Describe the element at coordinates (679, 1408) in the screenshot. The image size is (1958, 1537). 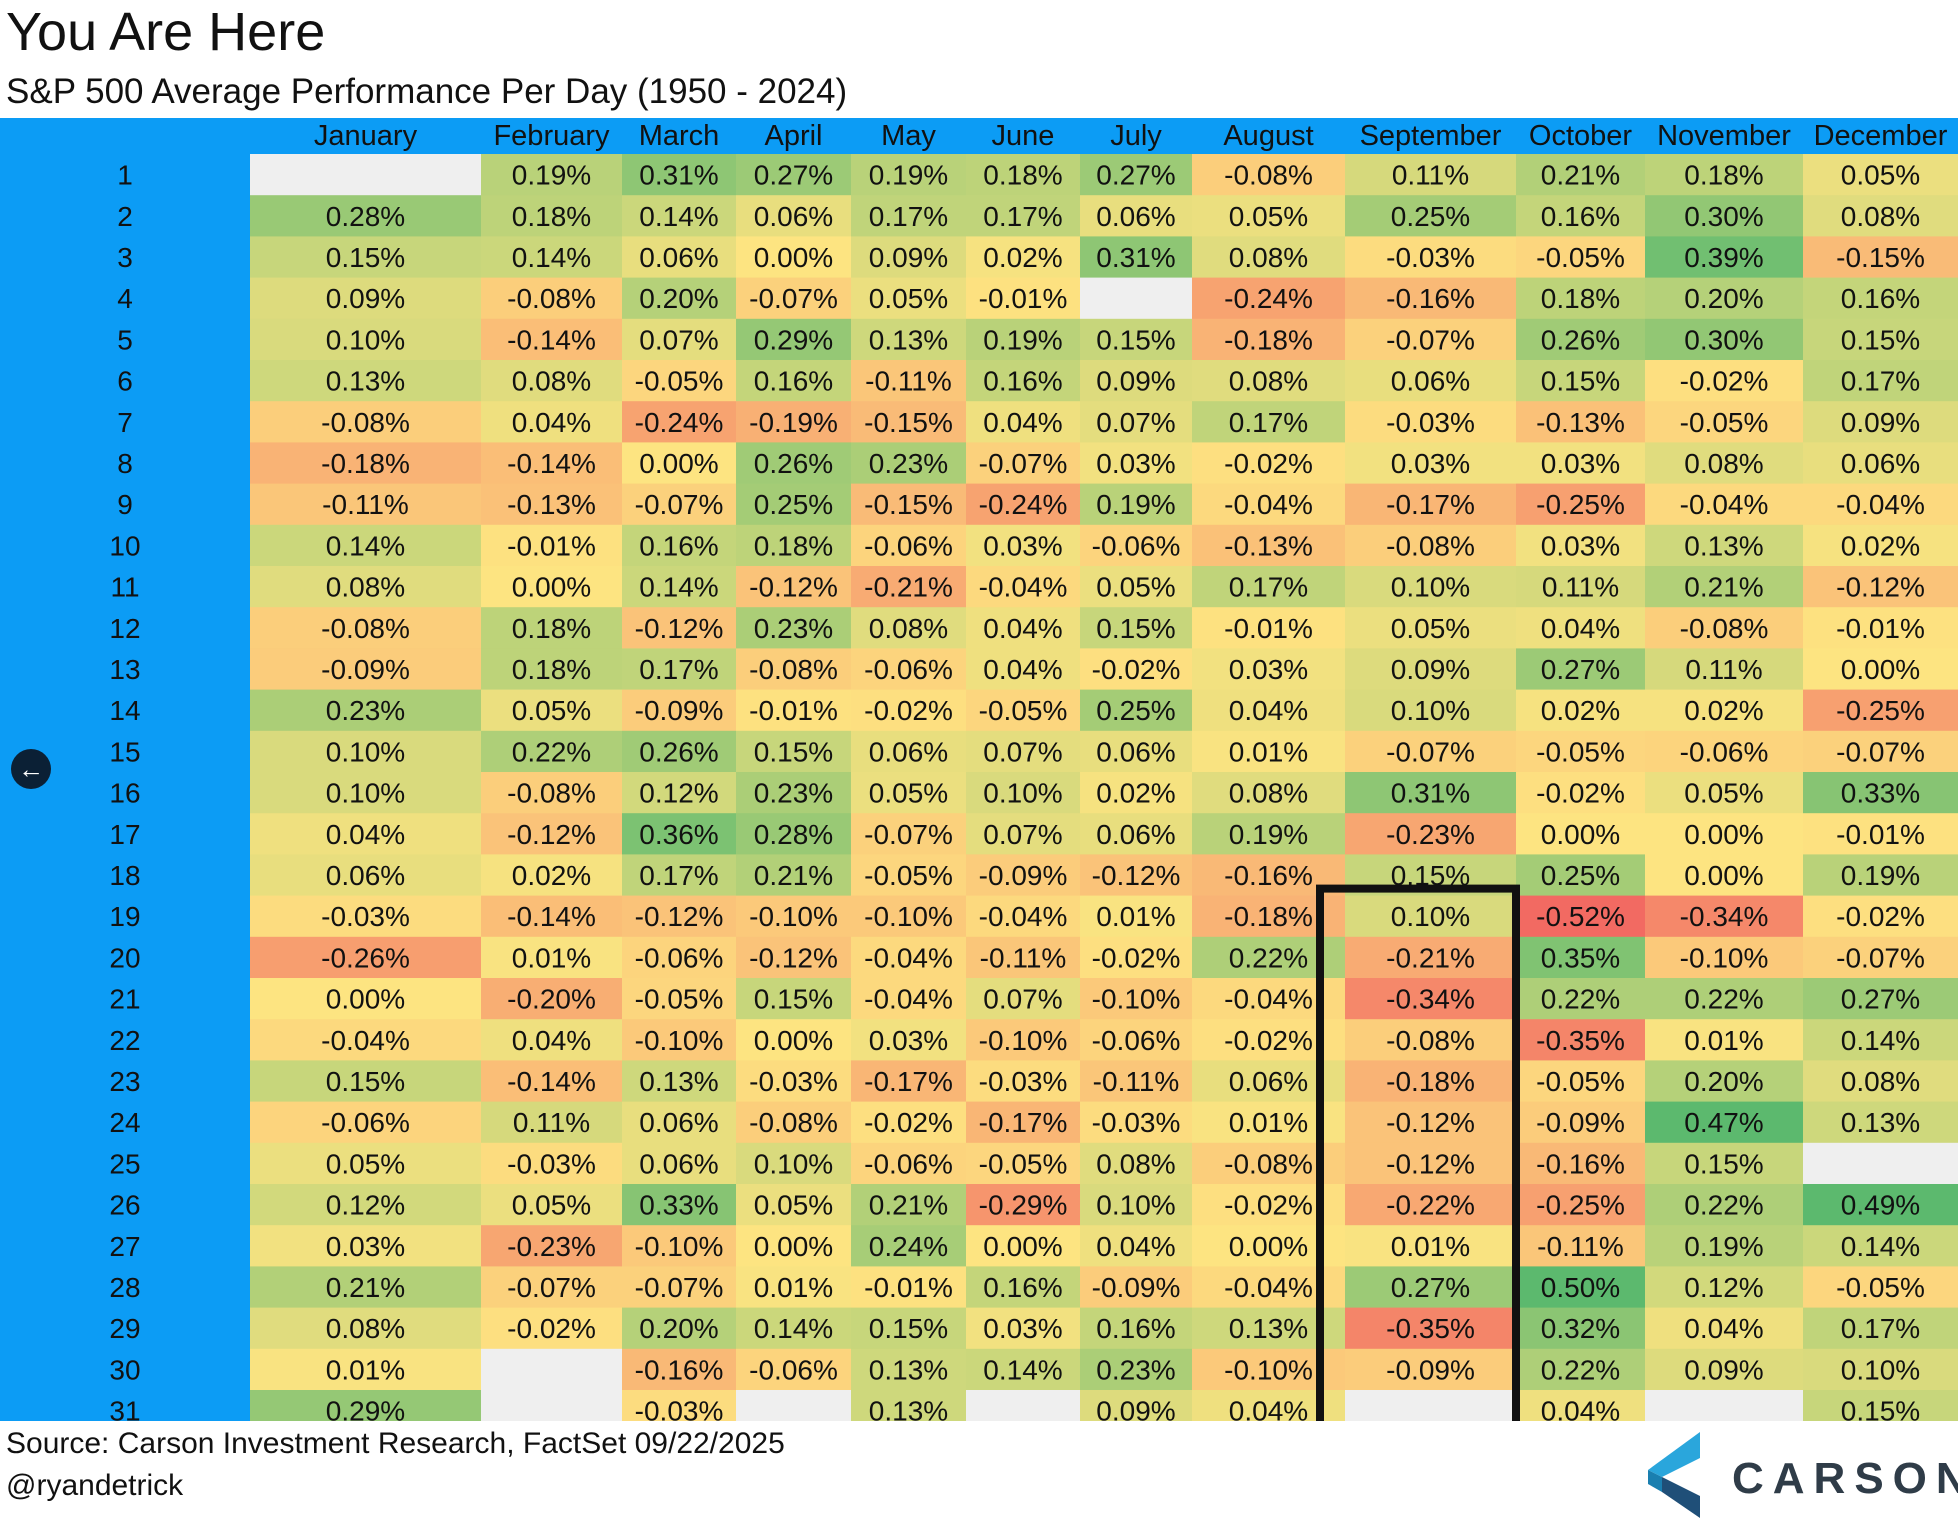
I see `cell-value: -0.03%` at that location.